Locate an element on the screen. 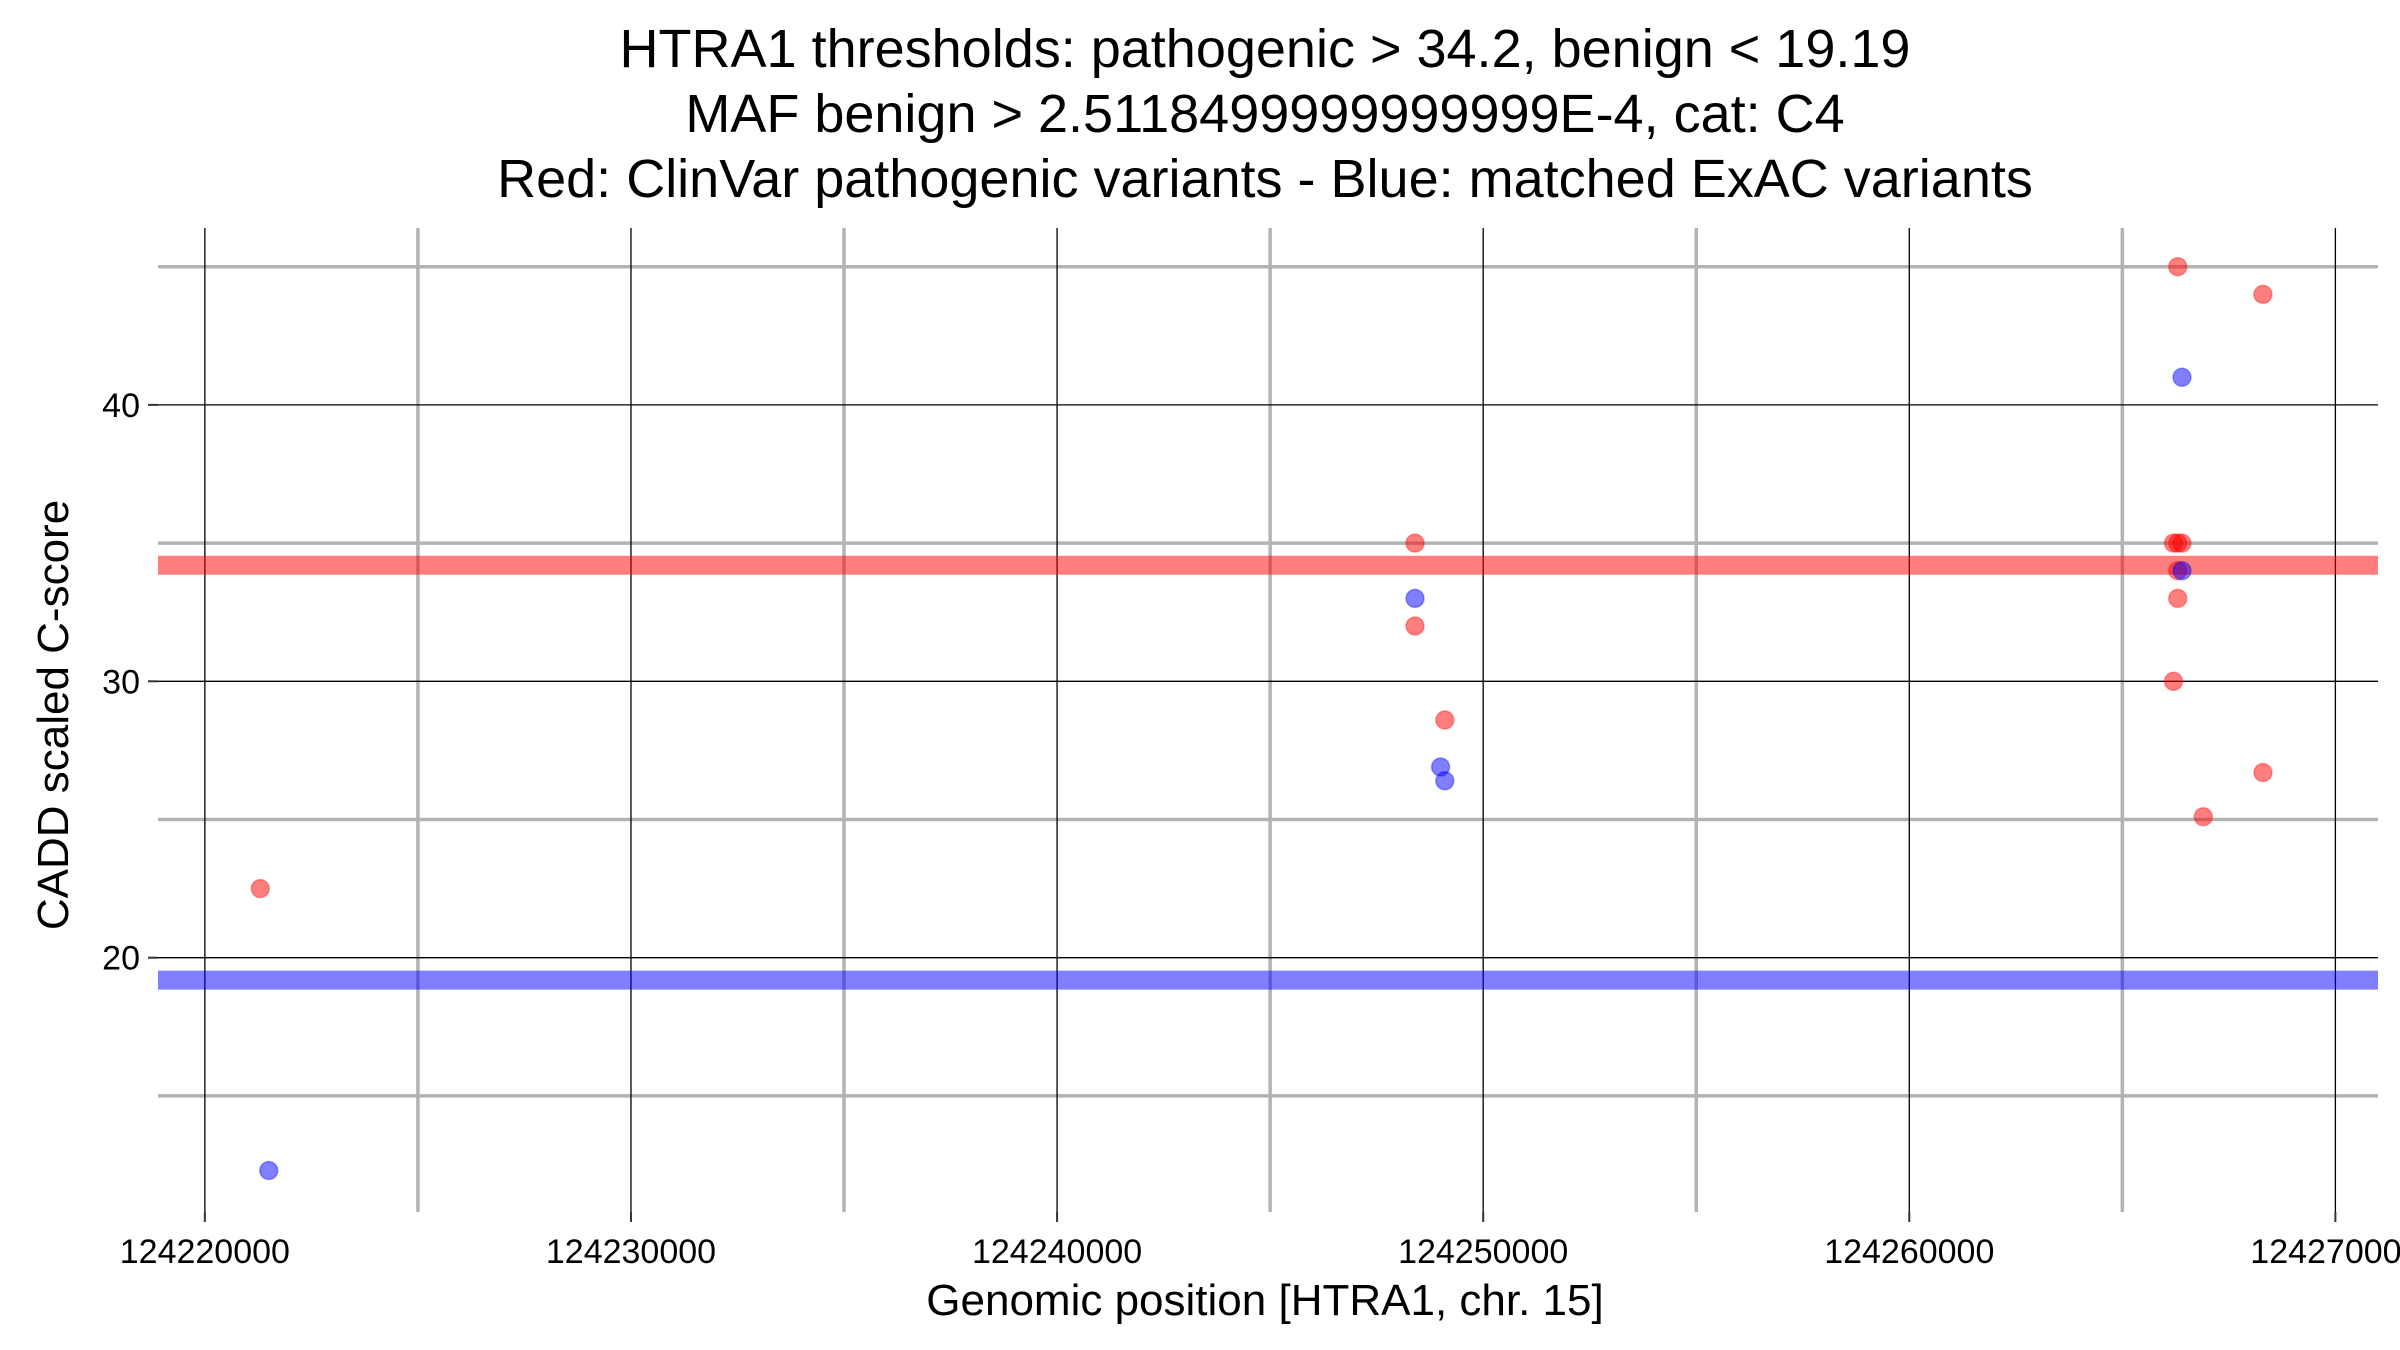 The height and width of the screenshot is (1350, 2400). y-tick-label: 40 is located at coordinates (121, 406).